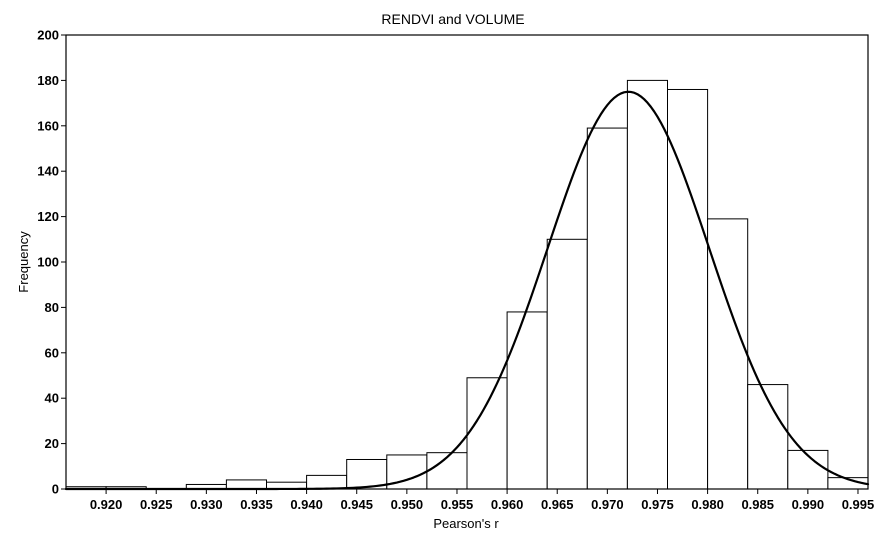  What do you see at coordinates (52, 398) in the screenshot?
I see `y-tick-label: 40` at bounding box center [52, 398].